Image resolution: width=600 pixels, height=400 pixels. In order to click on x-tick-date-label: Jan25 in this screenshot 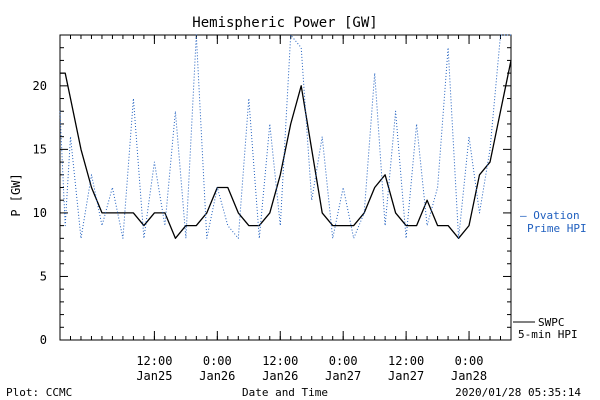, I will do `click(154, 376)`.